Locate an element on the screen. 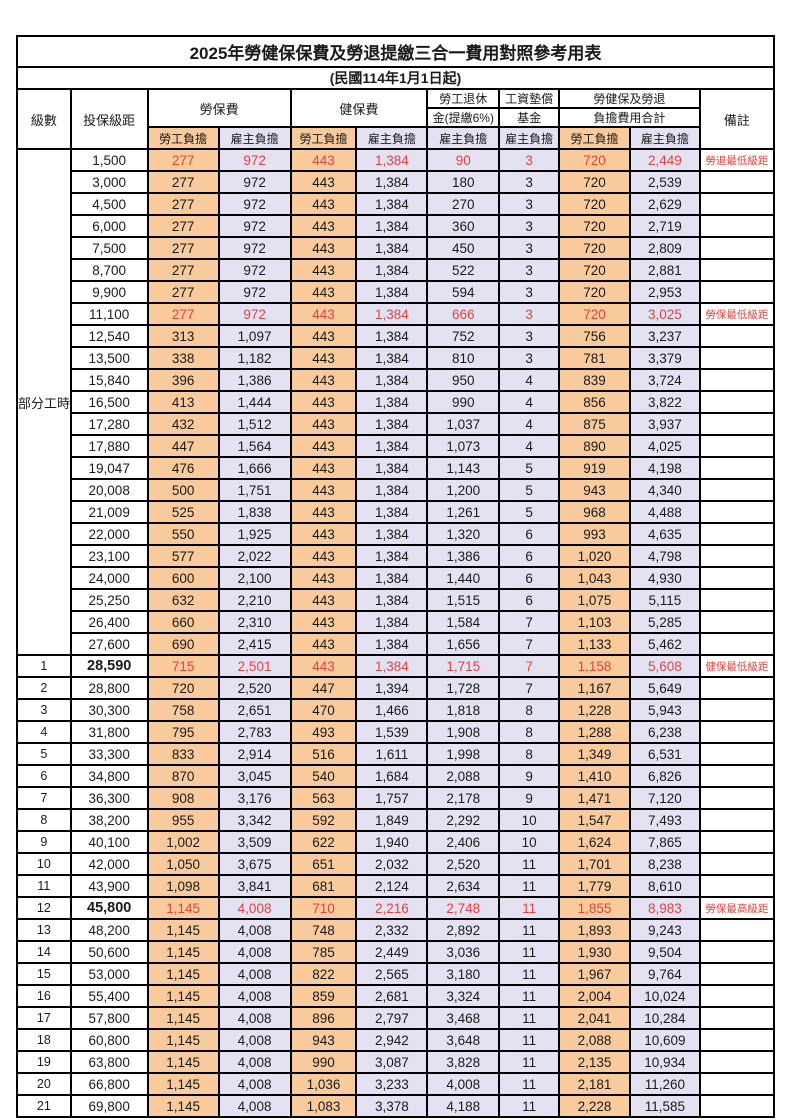 This screenshot has height=1120, width=791. level-cell: 10 is located at coordinates (44, 864).